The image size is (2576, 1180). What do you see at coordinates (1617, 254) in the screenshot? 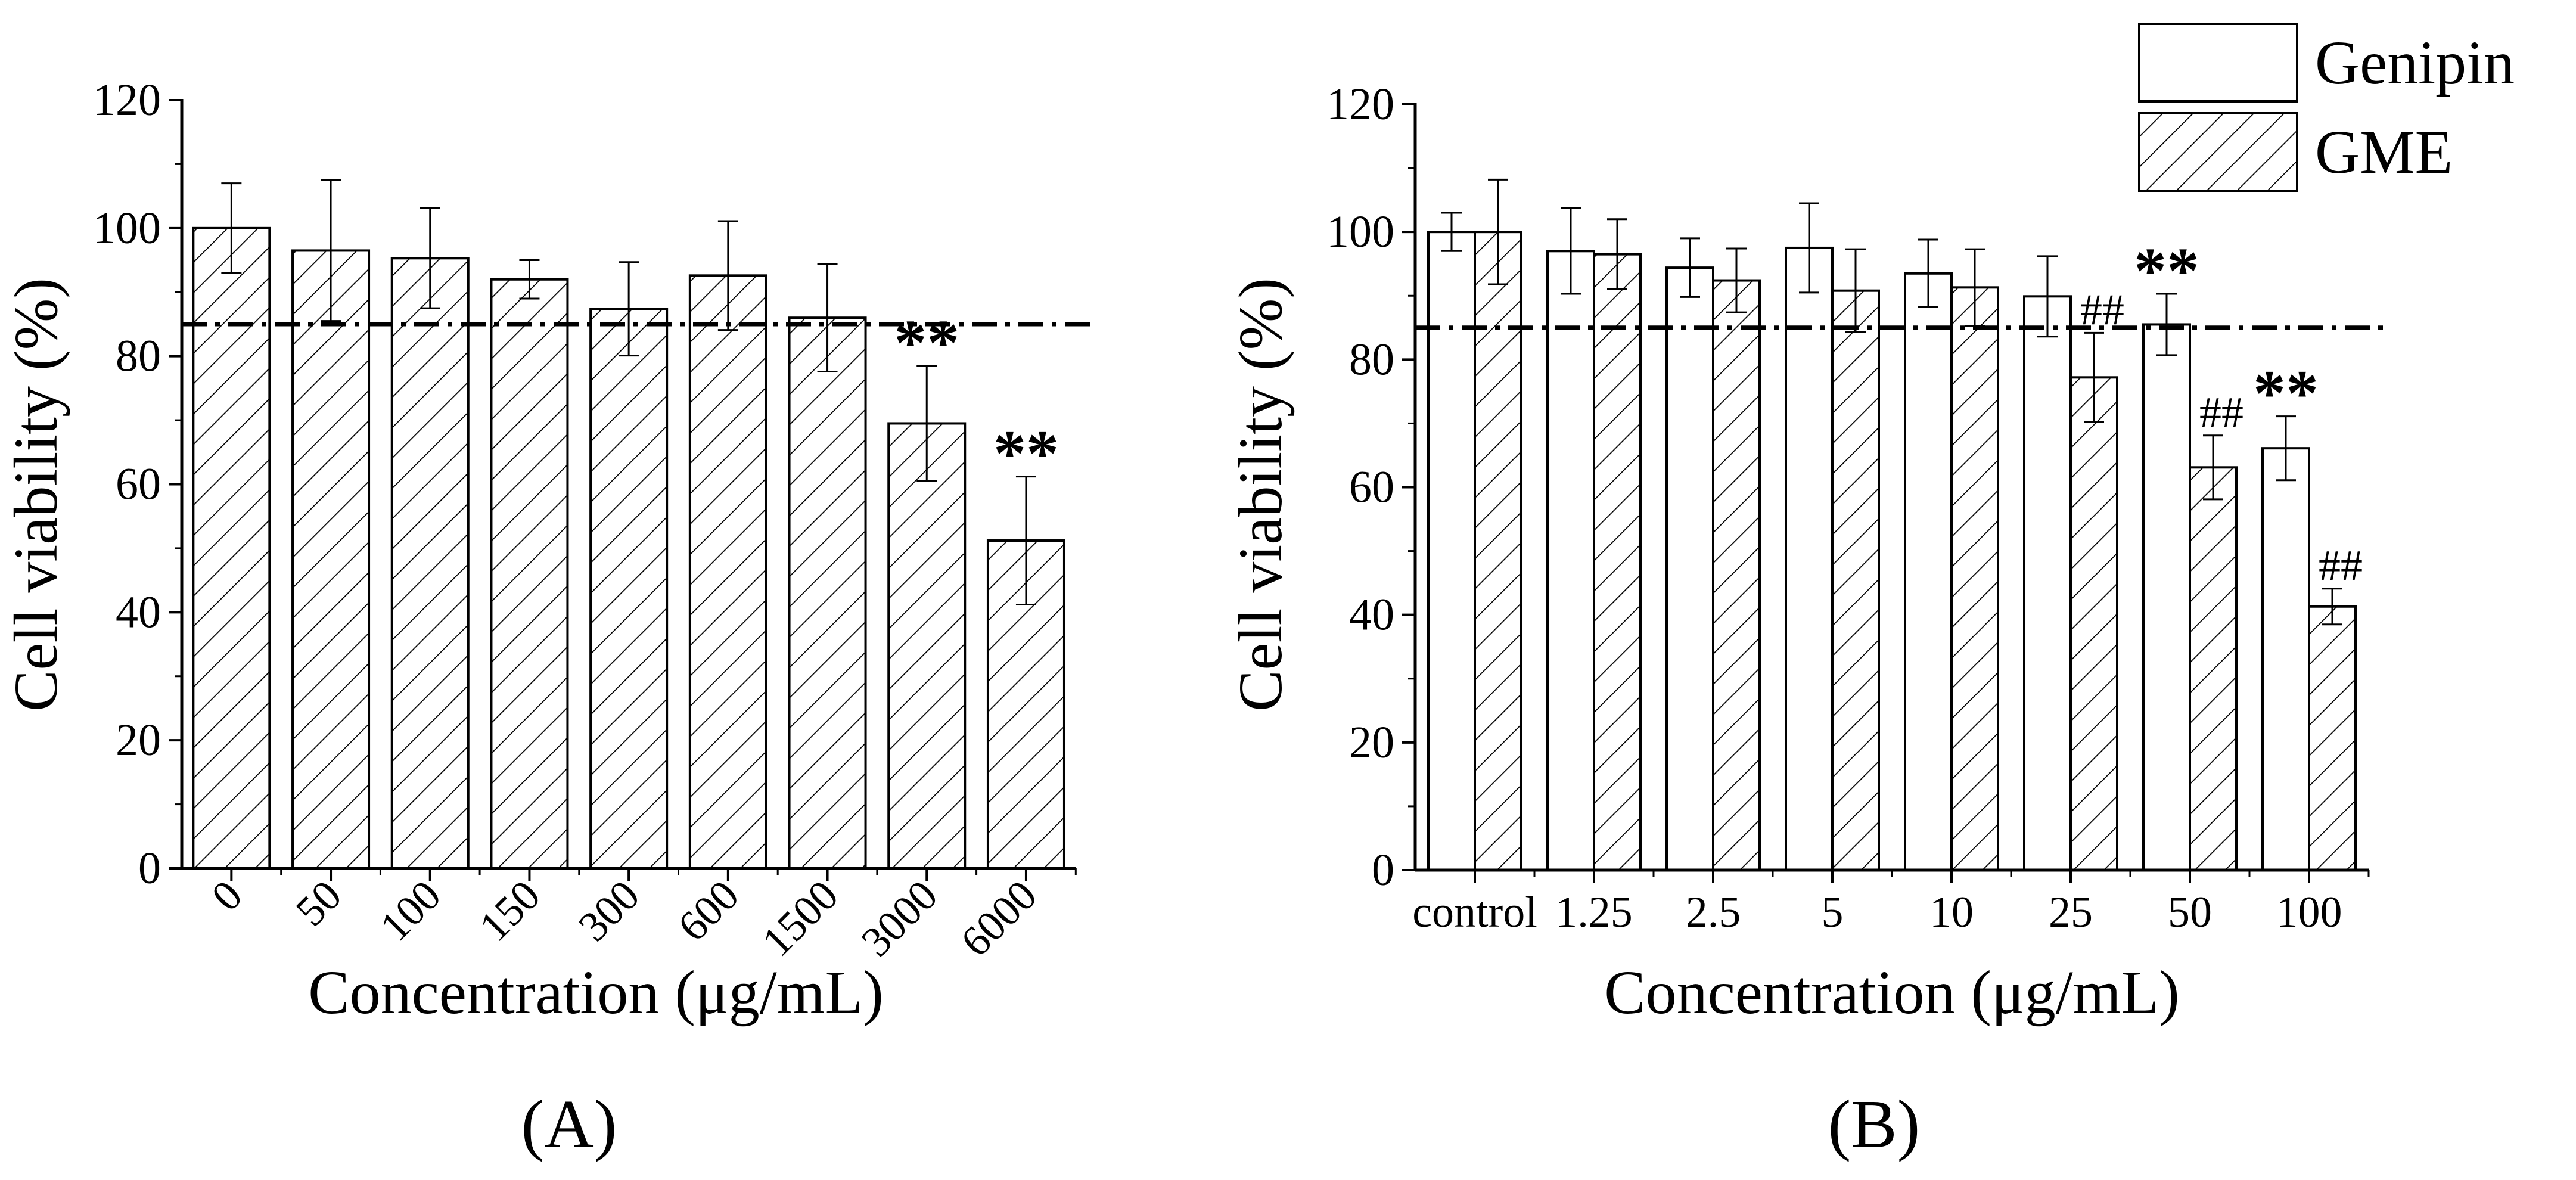
I see `panel-b-error-bar-gme-1.25` at bounding box center [1617, 254].